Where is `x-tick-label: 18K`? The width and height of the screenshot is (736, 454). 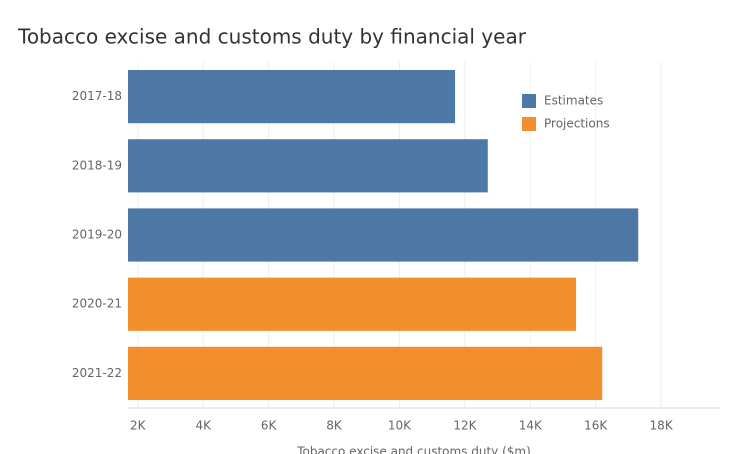 x-tick-label: 18K is located at coordinates (662, 426).